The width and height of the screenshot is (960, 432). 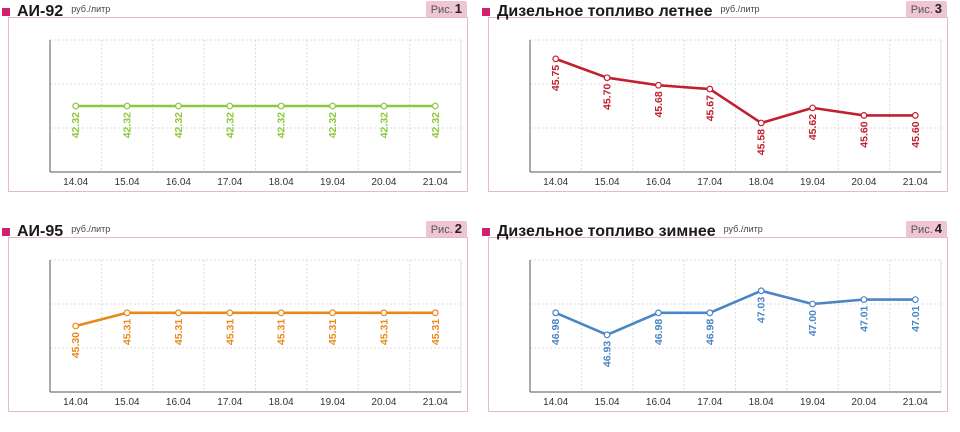 What do you see at coordinates (458, 8) in the screenshot?
I see `figure-tag-number: 1` at bounding box center [458, 8].